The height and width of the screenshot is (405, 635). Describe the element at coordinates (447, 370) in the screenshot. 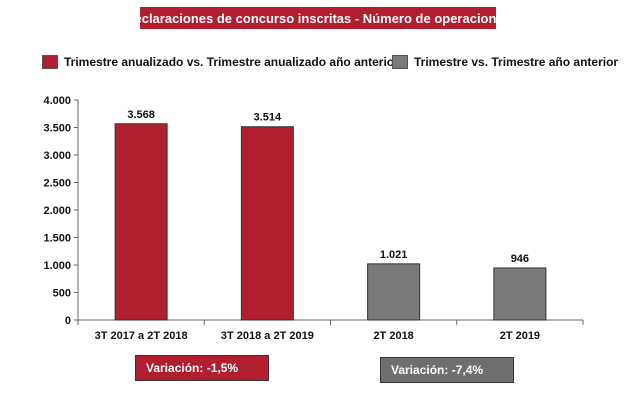

I see `variation-badge-gray: Variación: -7,4%` at that location.